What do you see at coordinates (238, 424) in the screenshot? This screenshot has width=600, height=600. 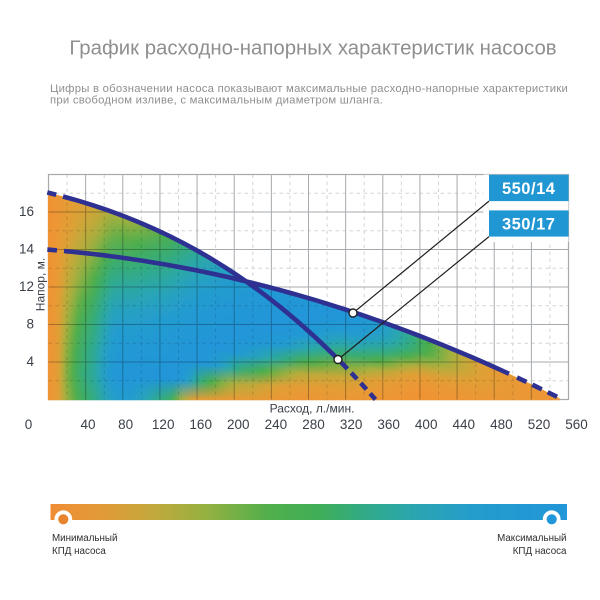 I see `svg-text: 200` at bounding box center [238, 424].